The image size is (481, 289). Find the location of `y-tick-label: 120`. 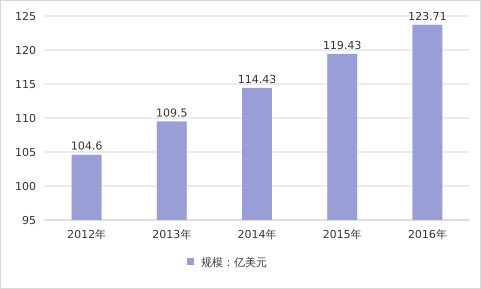

y-tick-label: 120 is located at coordinates (25, 50).